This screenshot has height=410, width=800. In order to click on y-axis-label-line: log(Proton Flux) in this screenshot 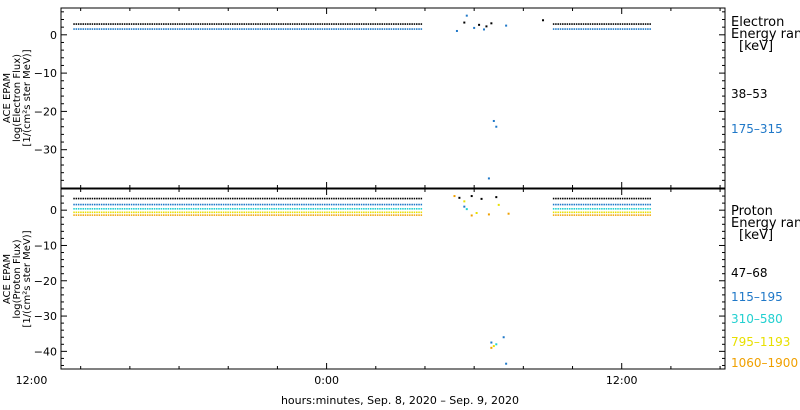, I will do `click(17, 278)`.